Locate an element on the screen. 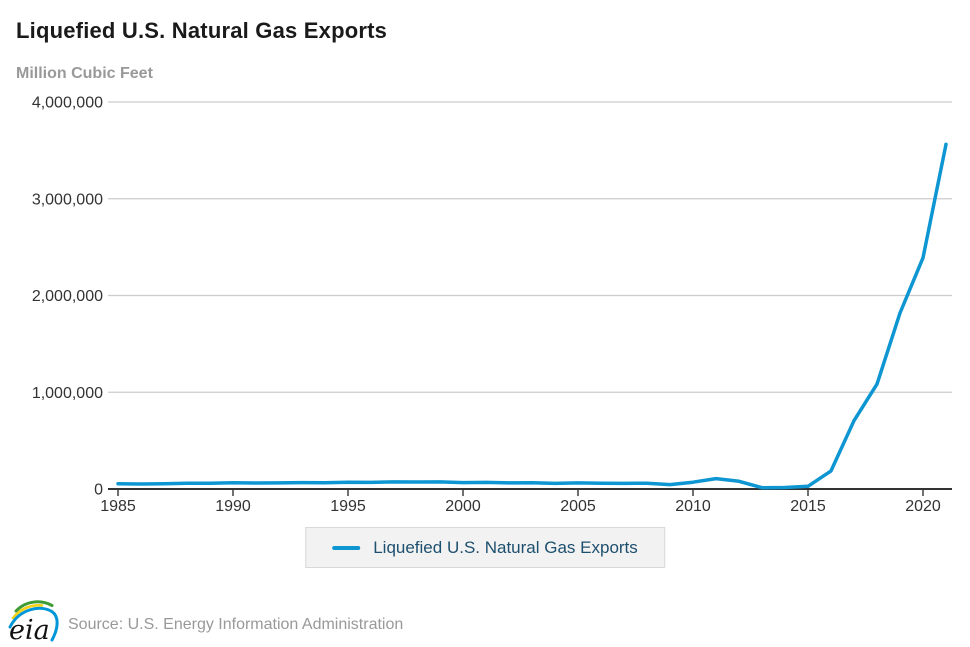 The image size is (970, 647). x-axis-tick-label: 2005 is located at coordinates (578, 506).